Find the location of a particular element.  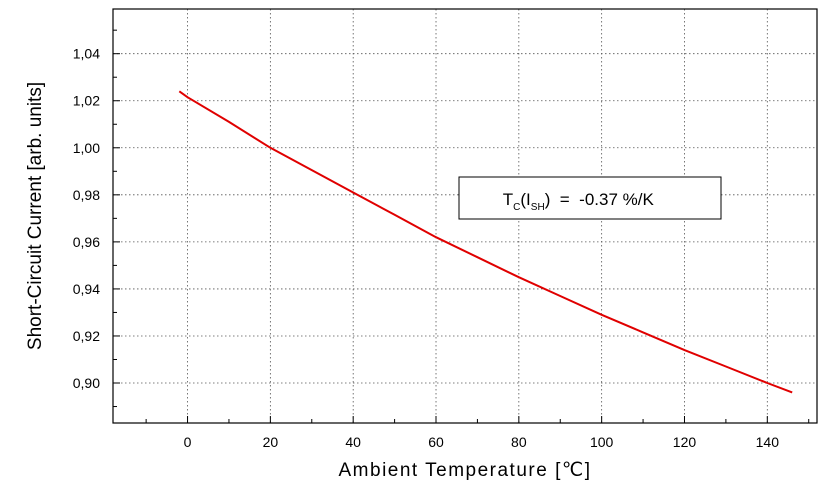

annotation-box is located at coordinates (590, 198).